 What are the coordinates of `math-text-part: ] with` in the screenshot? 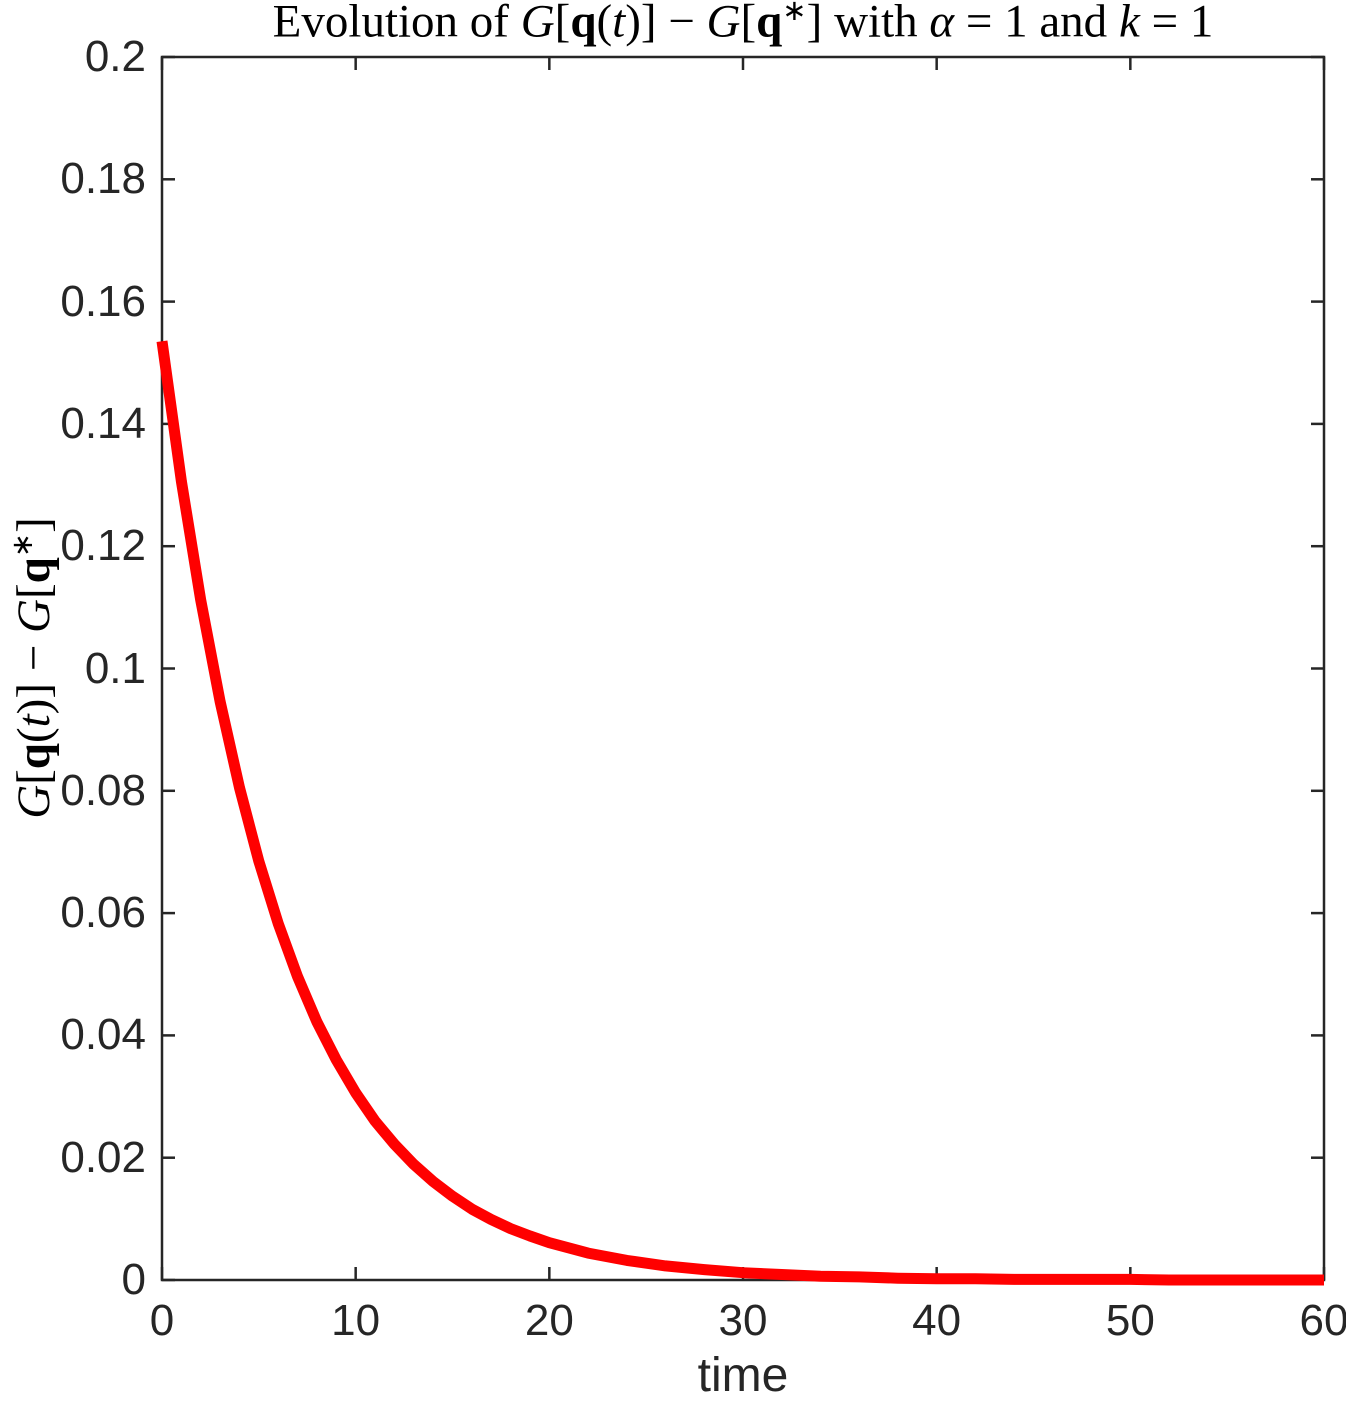 It's located at (868, 24).